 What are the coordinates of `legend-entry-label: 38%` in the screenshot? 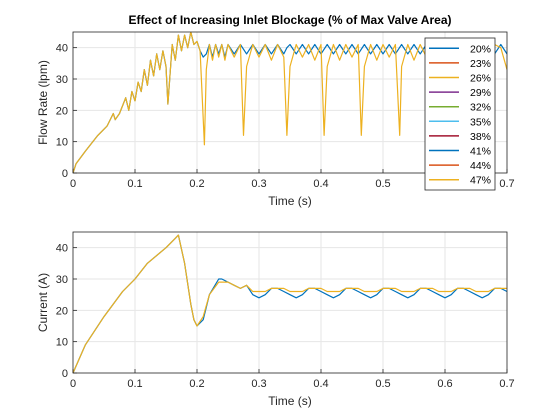 It's located at (480, 137).